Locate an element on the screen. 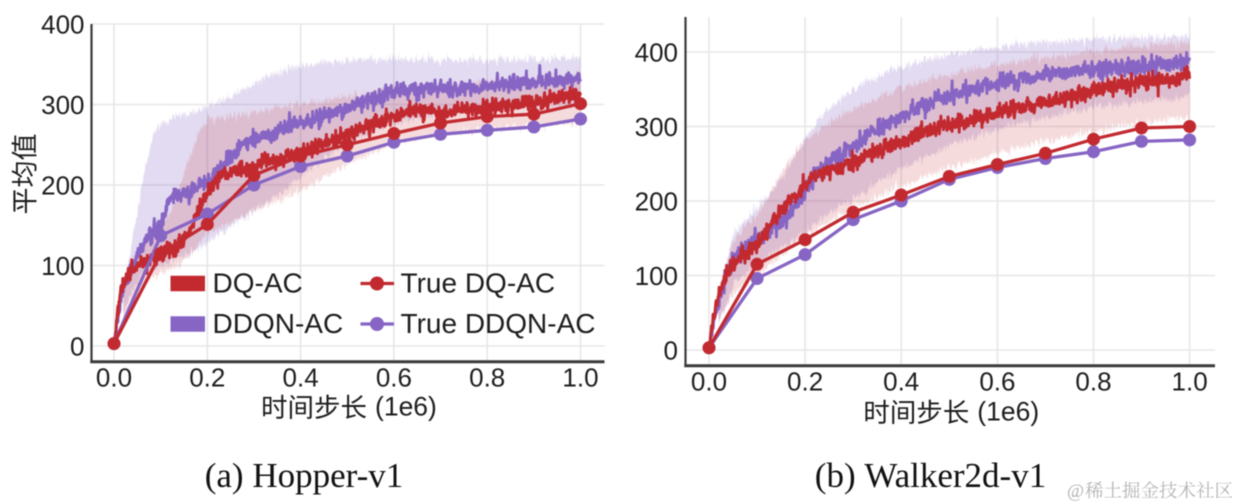 The width and height of the screenshot is (1235, 502). svg-text: (a) Hopper-v1 is located at coordinates (304, 475).